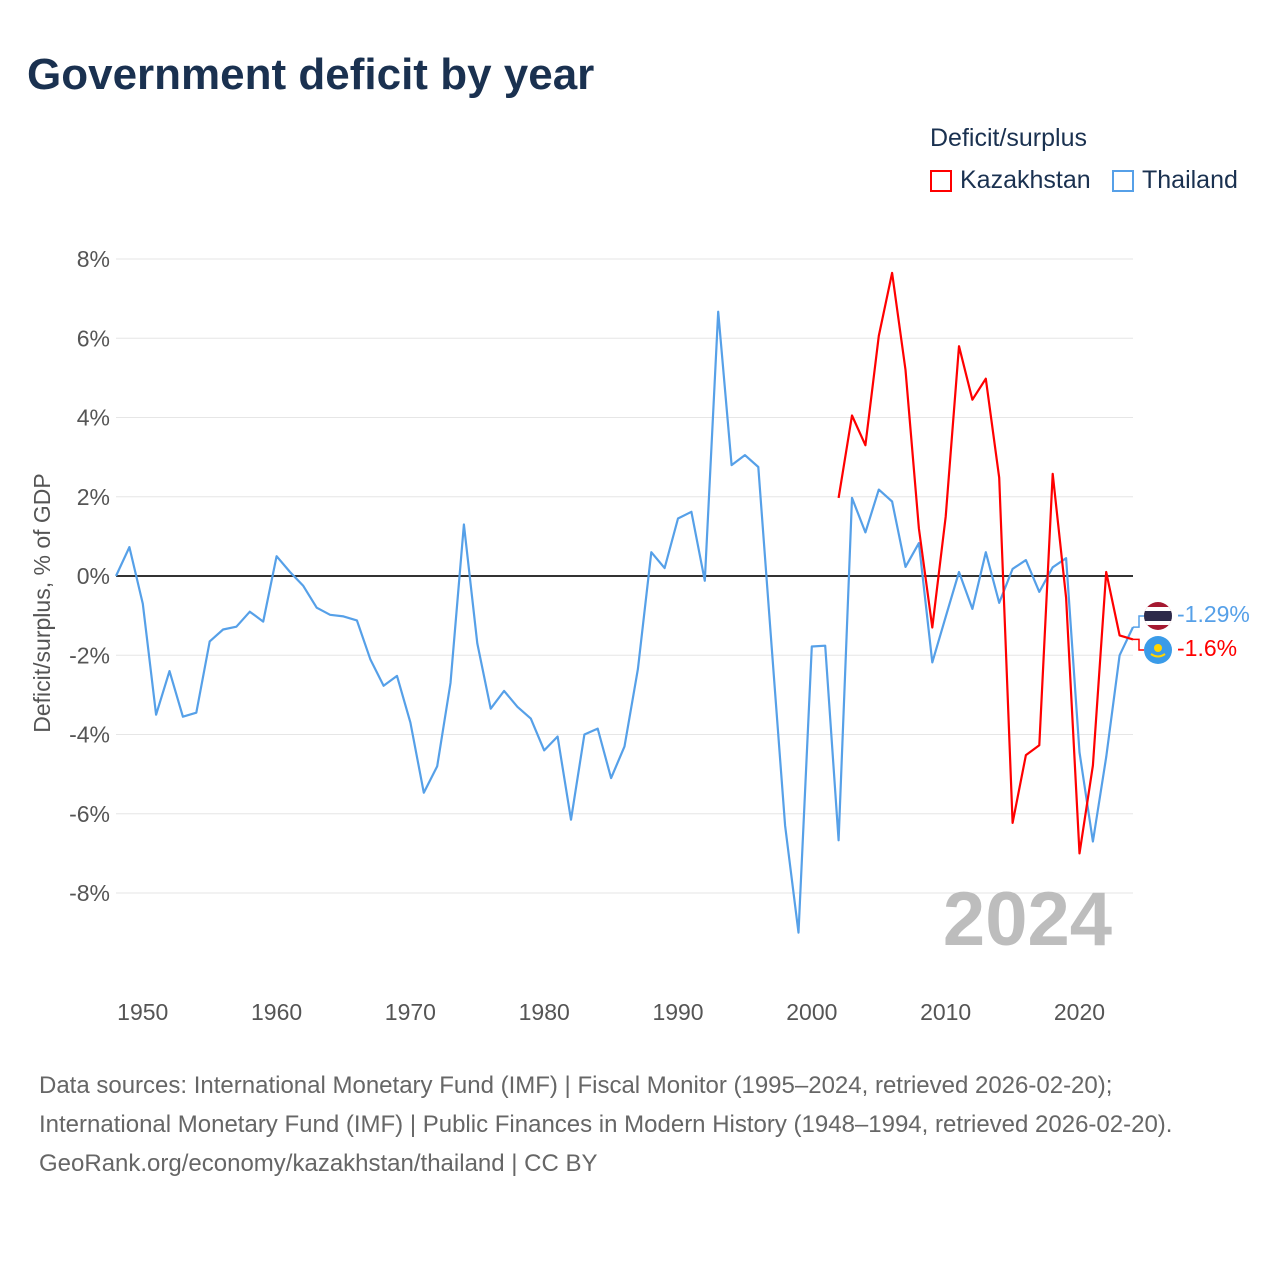 The image size is (1280, 1280). What do you see at coordinates (93, 338) in the screenshot?
I see `y-tick-label: 6%` at bounding box center [93, 338].